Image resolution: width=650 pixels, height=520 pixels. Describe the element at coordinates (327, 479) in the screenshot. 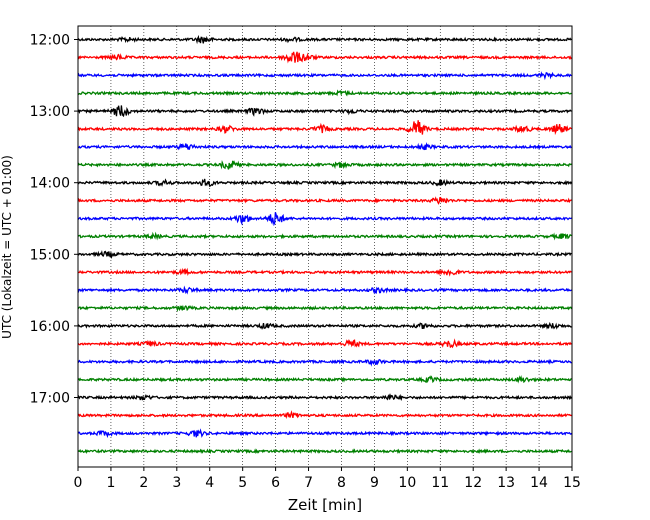

I see `x-axis-ticks: 0 1 2 3 4 5 6 7 8 9 10 11 12 13 14 15` at that location.